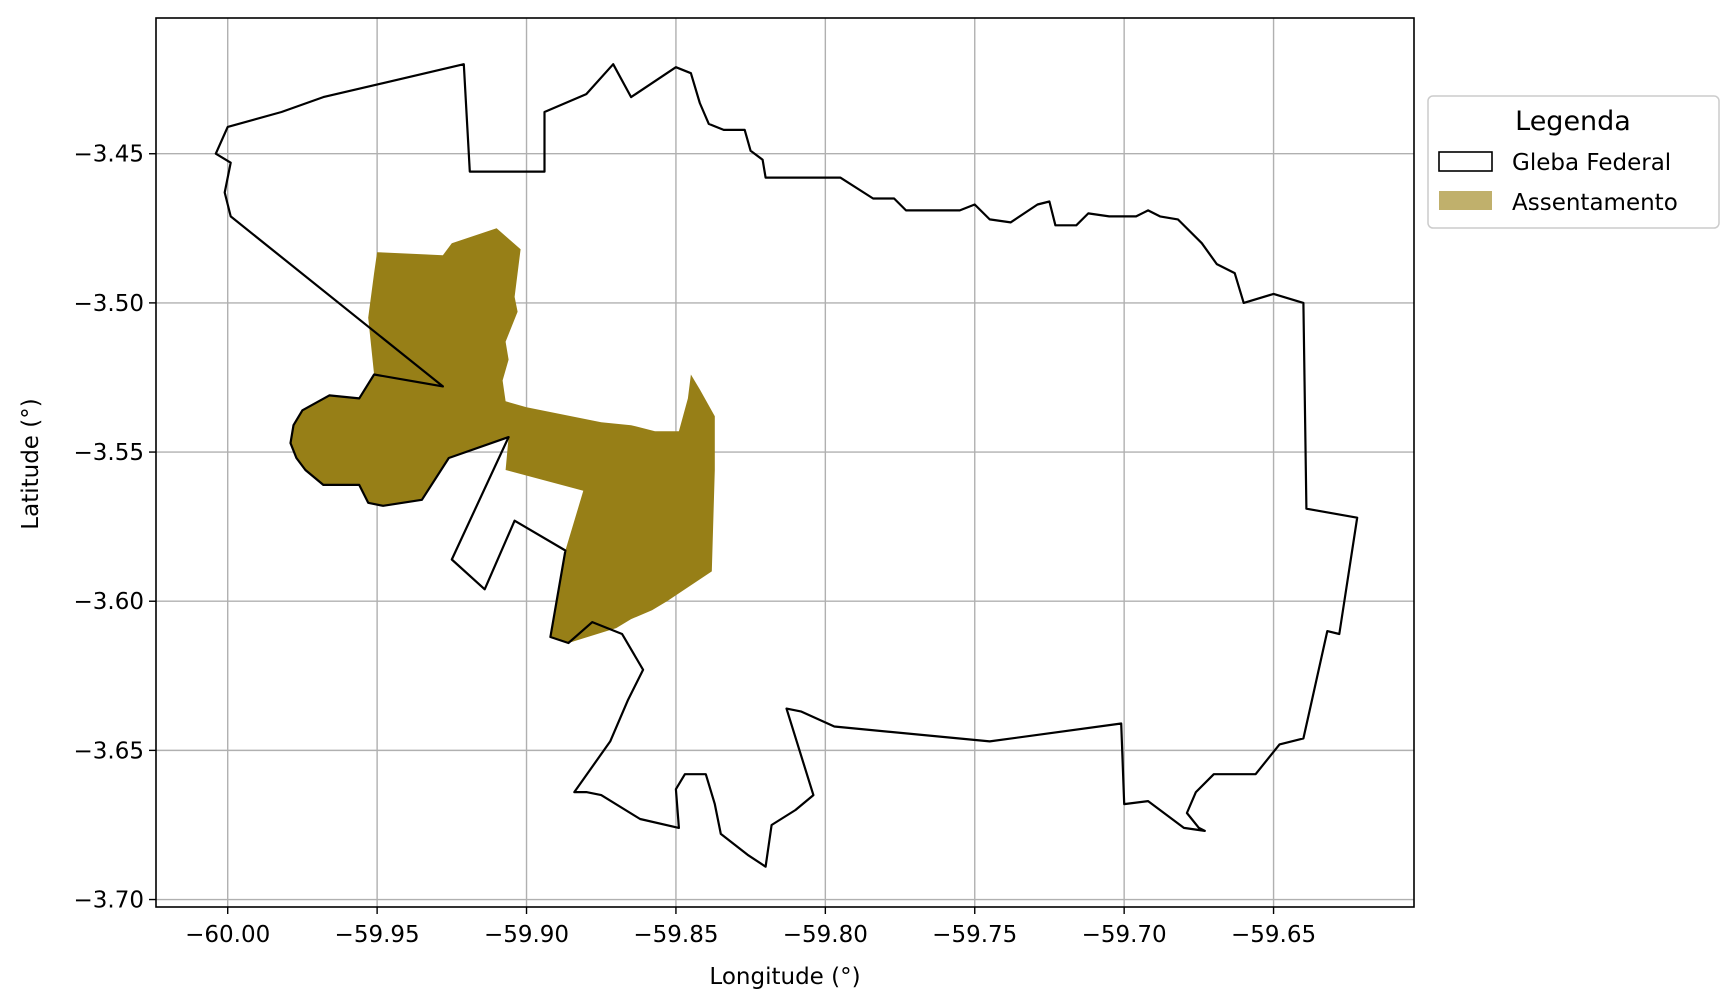 The width and height of the screenshot is (1731, 1006). What do you see at coordinates (31, 463) in the screenshot?
I see `y-axis-label: Latitude (°)` at bounding box center [31, 463].